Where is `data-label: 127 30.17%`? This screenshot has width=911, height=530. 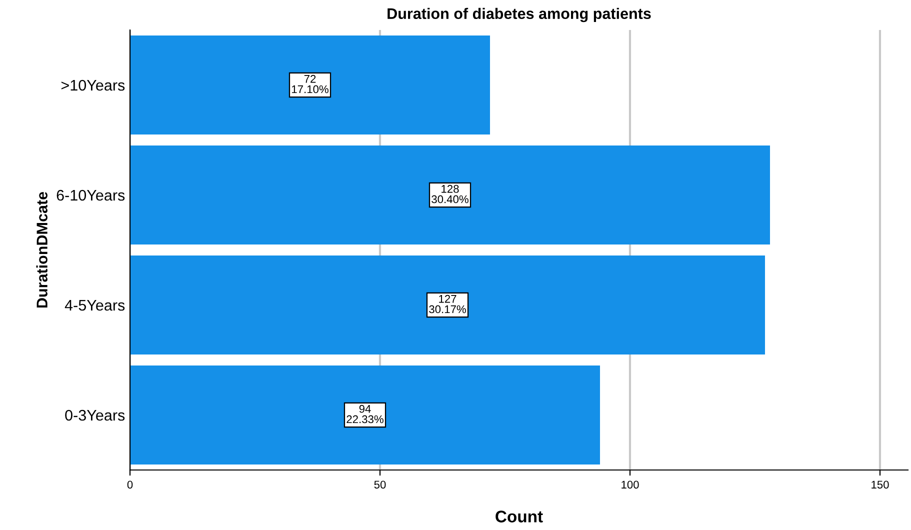
data-label: 127 30.17% is located at coordinates (447, 304).